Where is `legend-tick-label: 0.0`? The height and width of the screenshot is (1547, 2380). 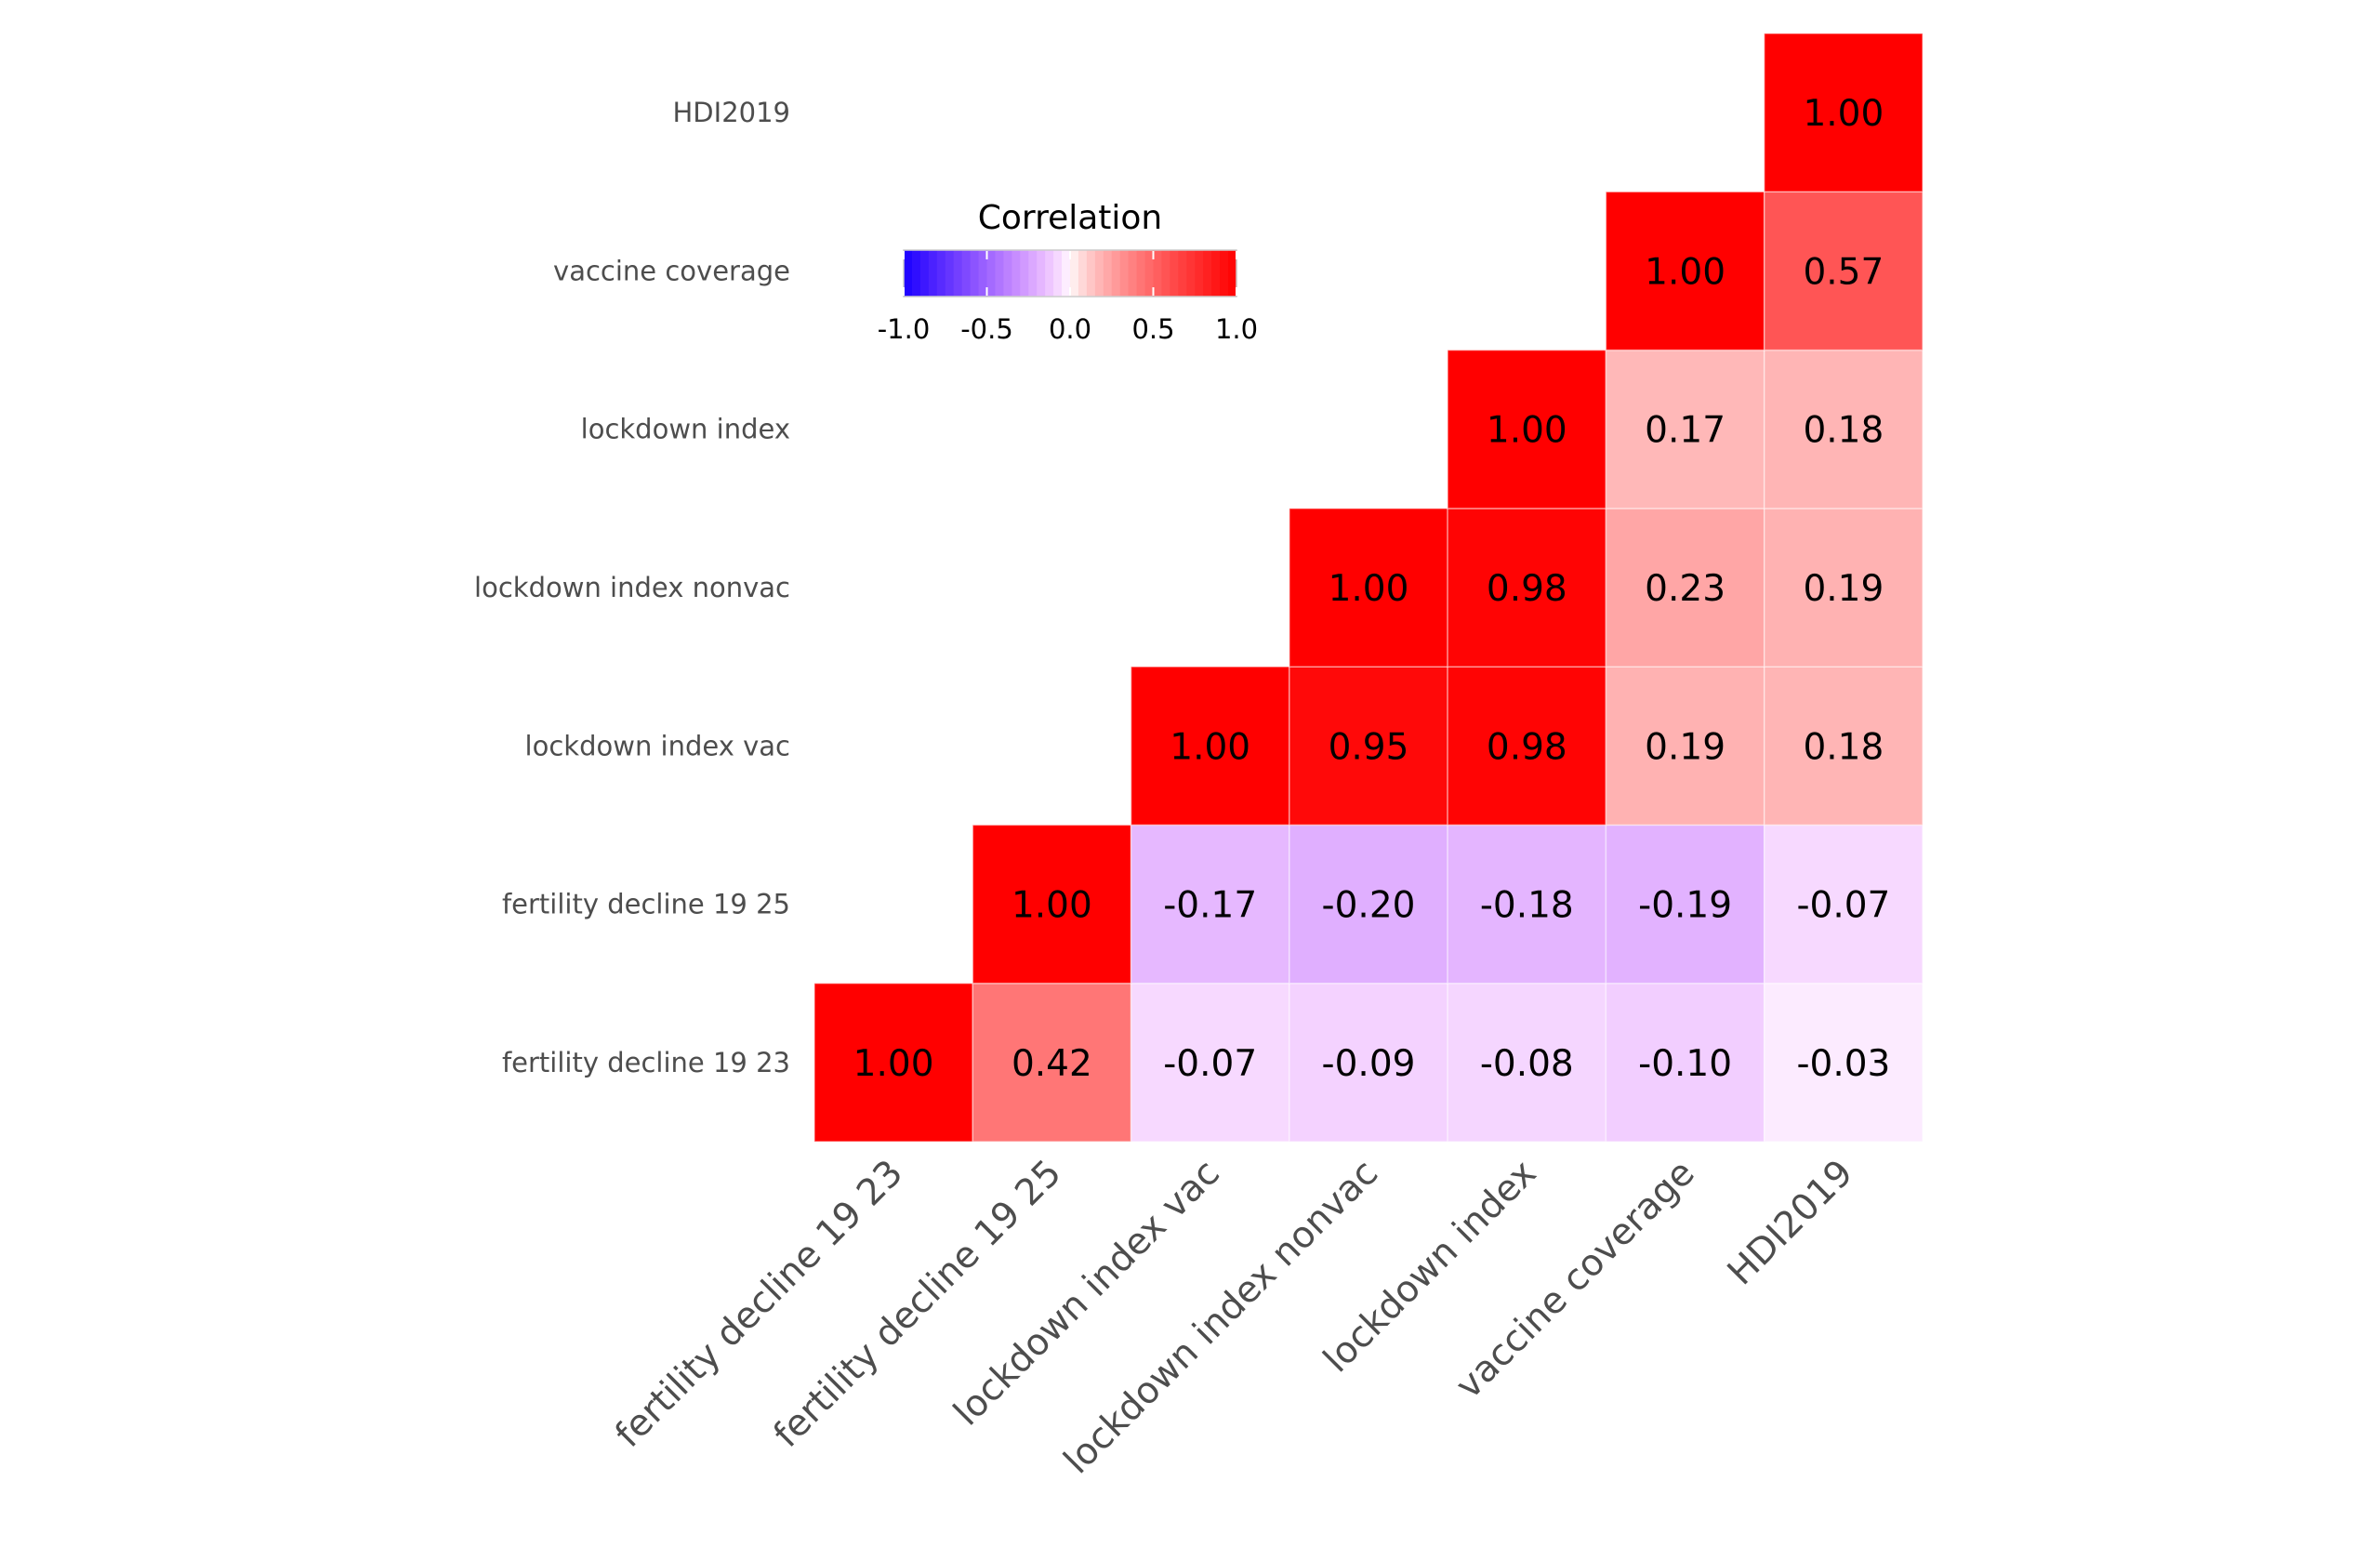 legend-tick-label: 0.0 is located at coordinates (1070, 329).